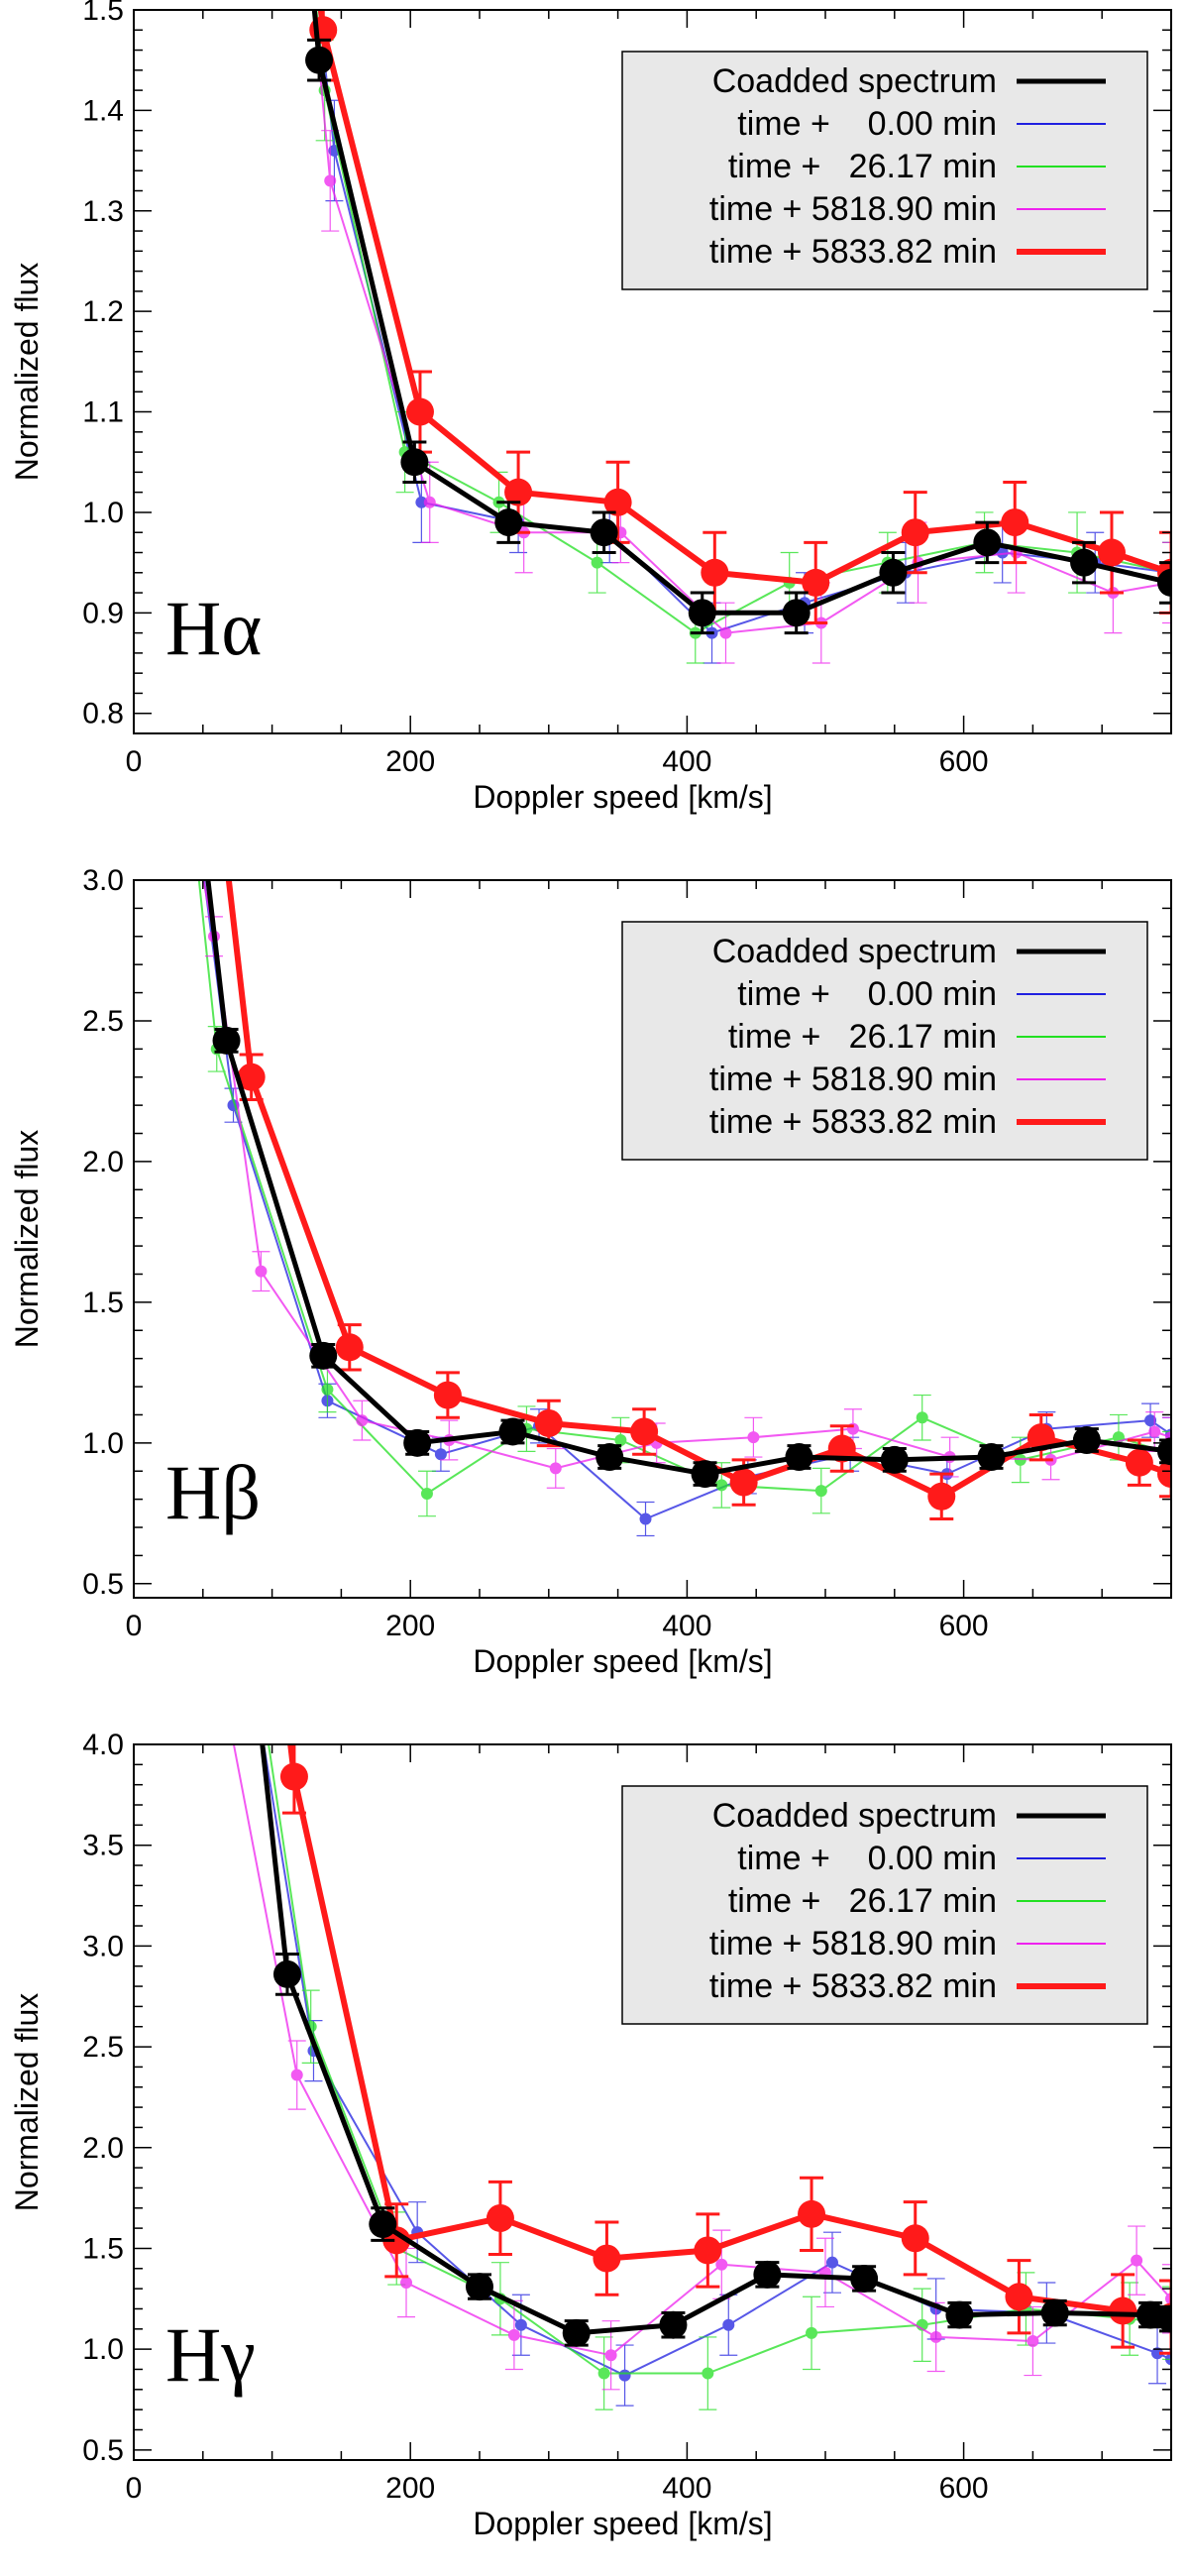 This screenshot has height=2576, width=1189. I want to click on x-tick-label: 200, so click(410, 761).